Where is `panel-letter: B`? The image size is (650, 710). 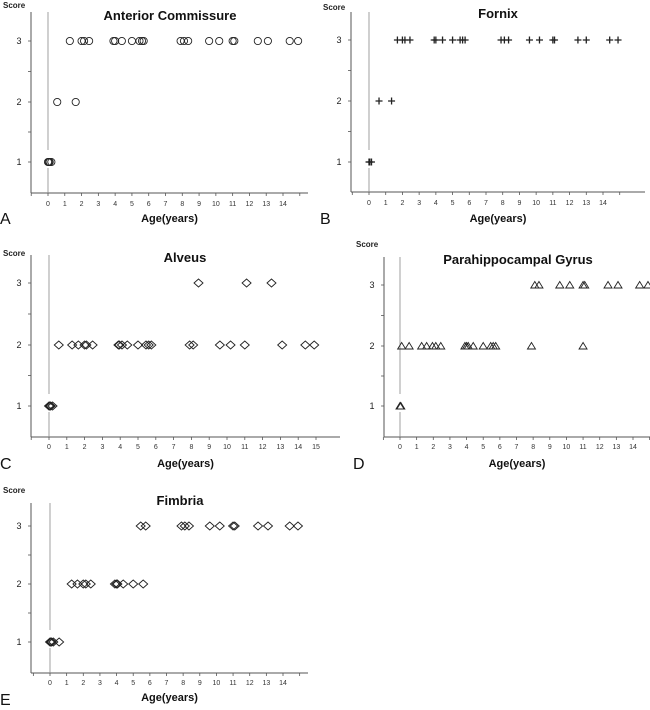
panel-letter: B is located at coordinates (325, 219).